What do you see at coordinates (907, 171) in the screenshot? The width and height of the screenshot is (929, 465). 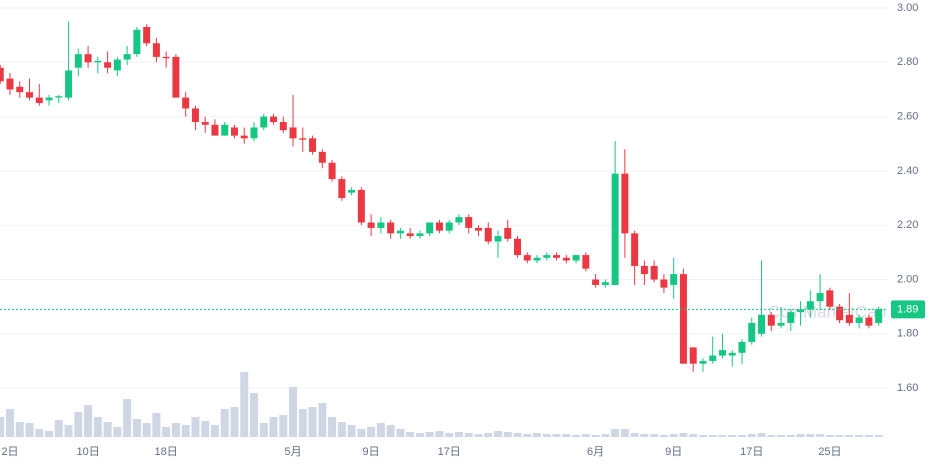 I see `y-tick-label: 2.40` at bounding box center [907, 171].